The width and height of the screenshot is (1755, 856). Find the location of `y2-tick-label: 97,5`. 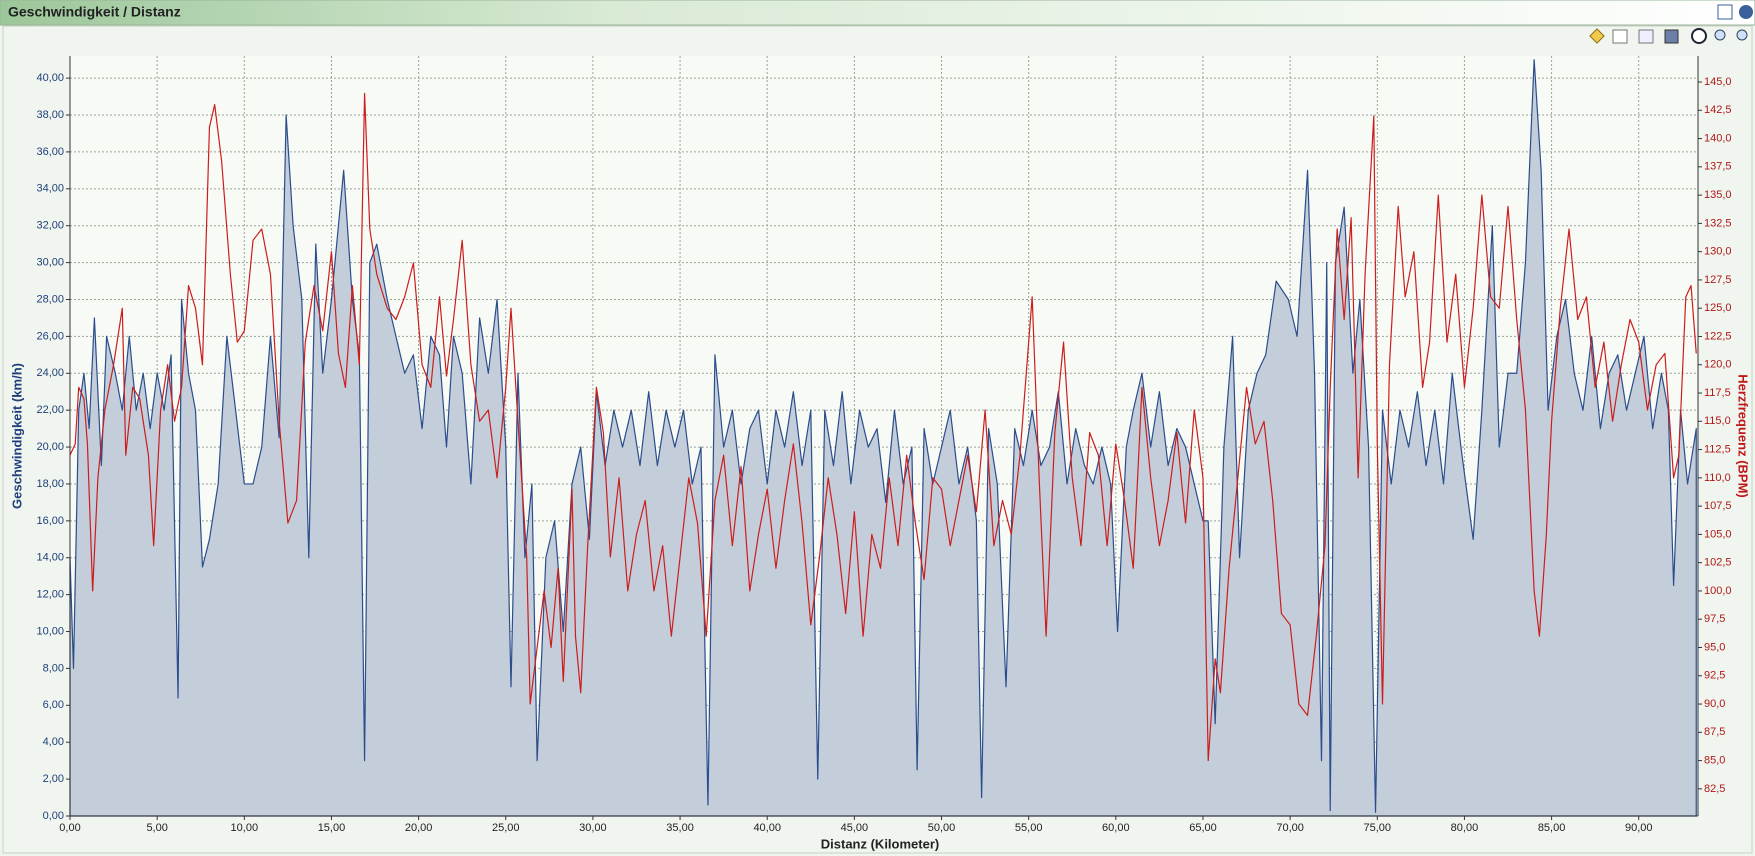

y2-tick-label: 97,5 is located at coordinates (1714, 619).